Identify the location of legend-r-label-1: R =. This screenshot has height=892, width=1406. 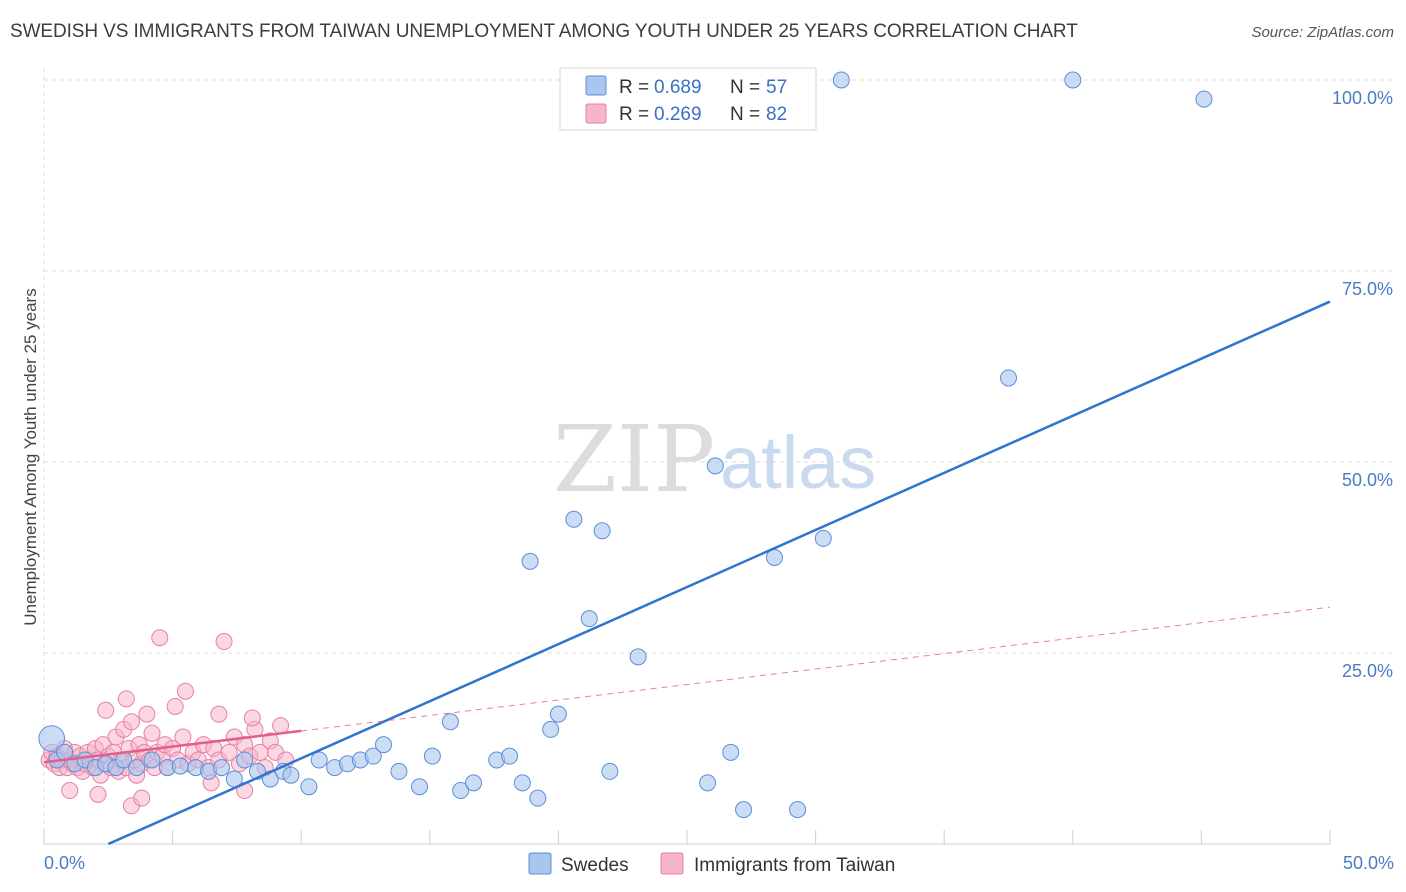
(634, 87).